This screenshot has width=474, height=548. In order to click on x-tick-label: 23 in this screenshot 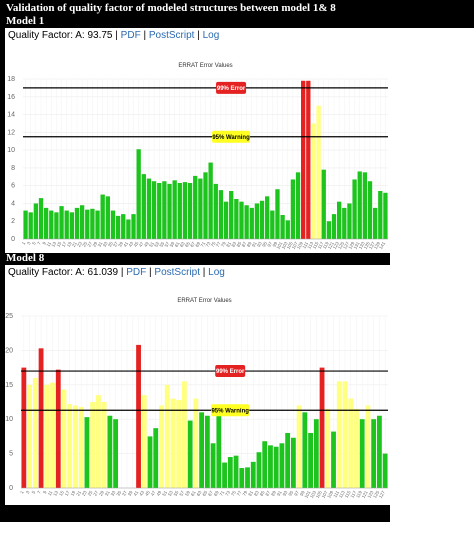, I will do `click(79, 244)`.